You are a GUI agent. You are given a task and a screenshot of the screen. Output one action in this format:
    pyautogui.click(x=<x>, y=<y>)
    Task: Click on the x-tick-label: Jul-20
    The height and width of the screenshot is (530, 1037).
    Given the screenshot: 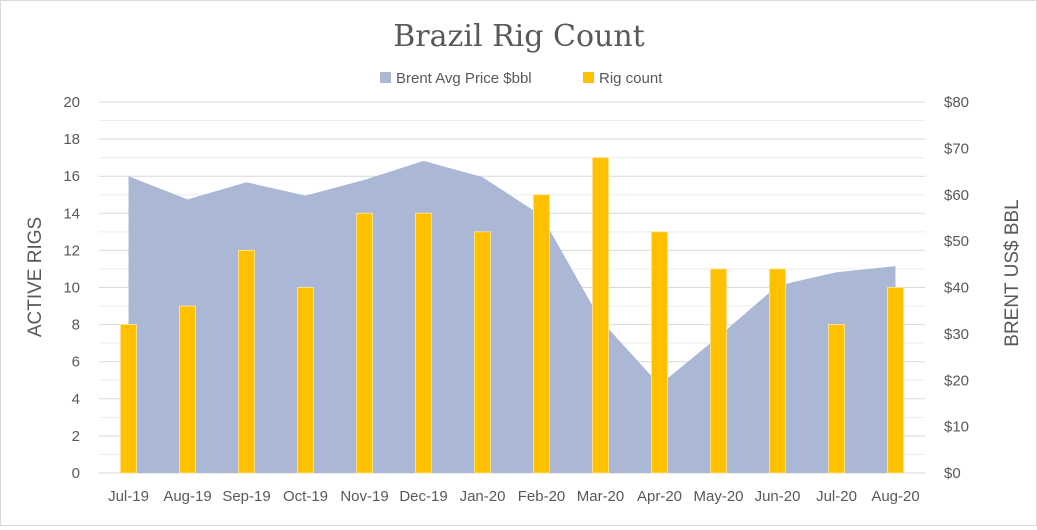 What is the action you would take?
    pyautogui.click(x=836, y=496)
    